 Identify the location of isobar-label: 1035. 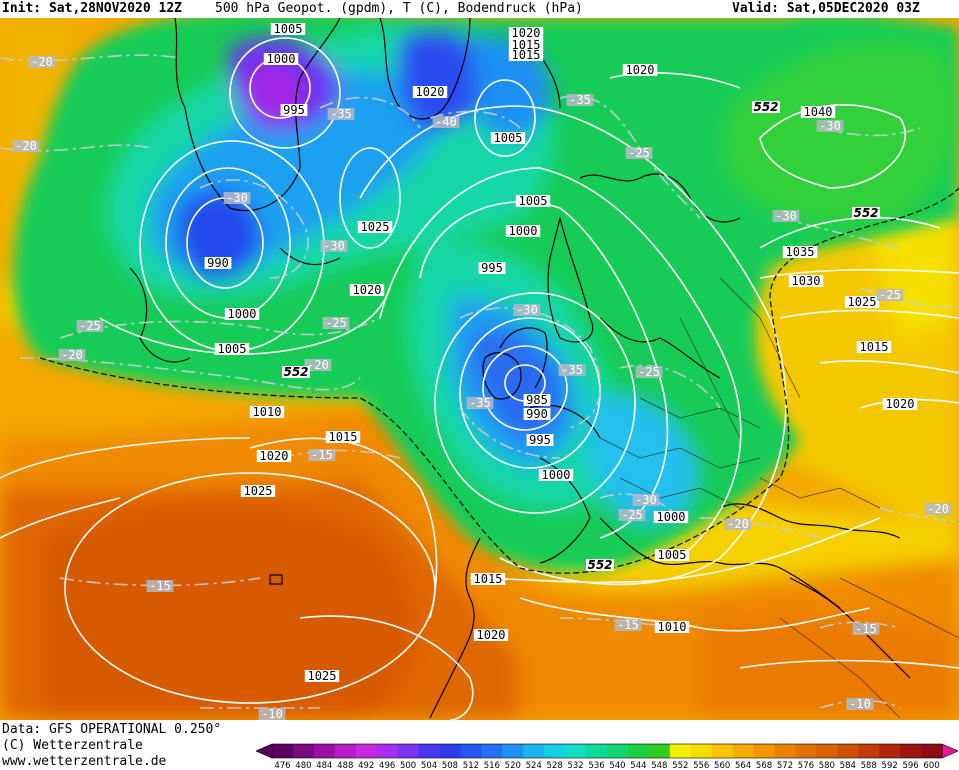
(800, 252).